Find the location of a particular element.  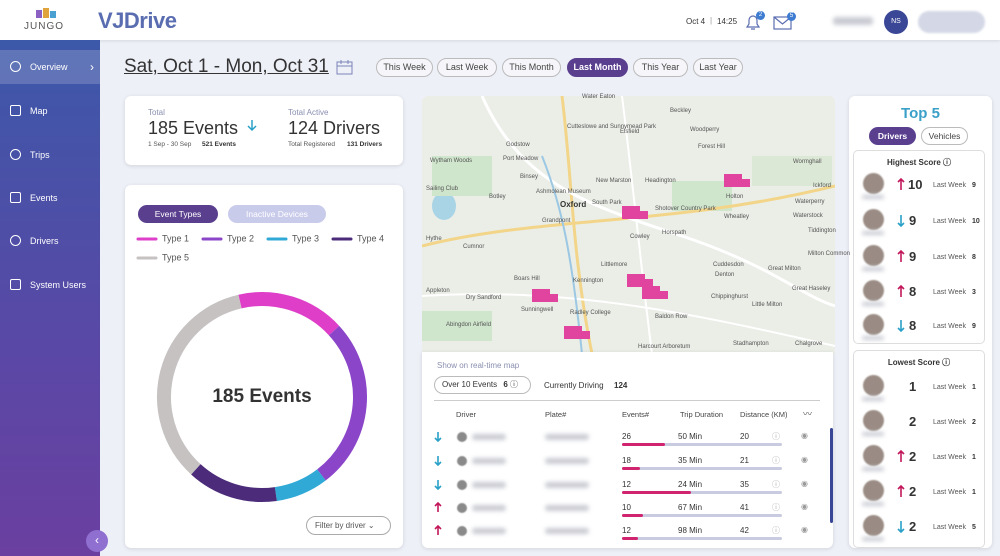

distance: 35 is located at coordinates (744, 484).